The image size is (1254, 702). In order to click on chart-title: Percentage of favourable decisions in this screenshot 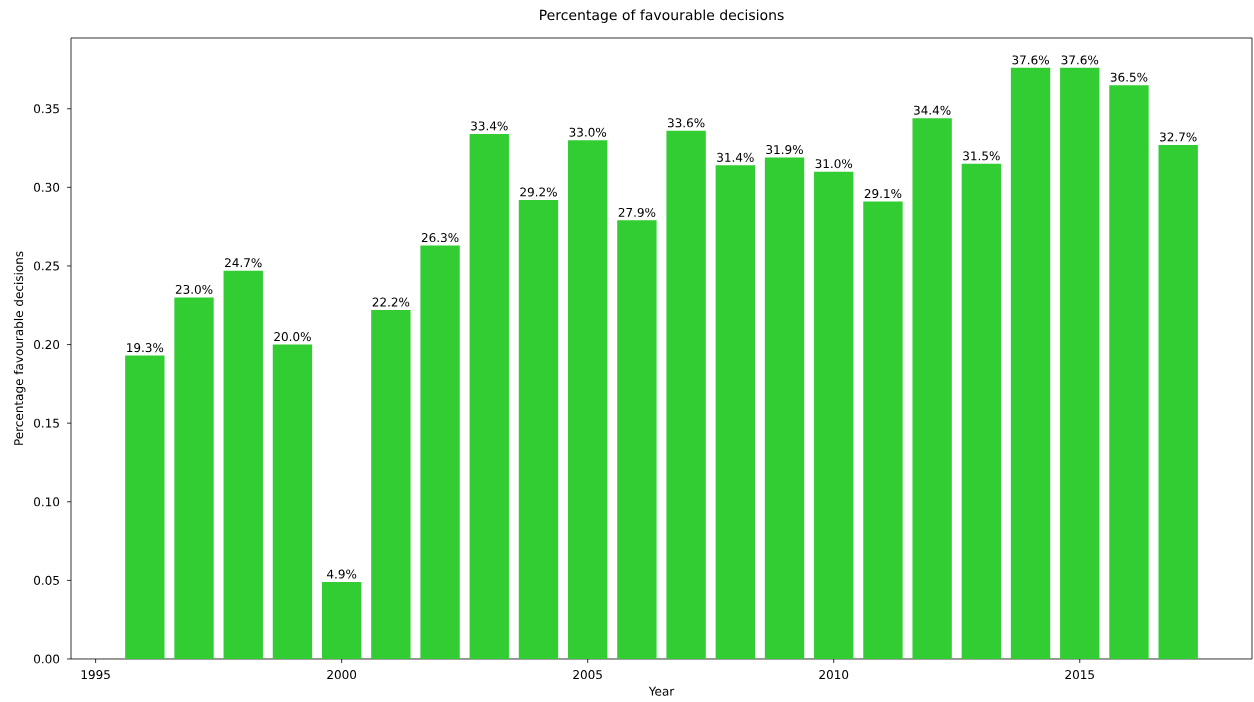, I will do `click(662, 16)`.